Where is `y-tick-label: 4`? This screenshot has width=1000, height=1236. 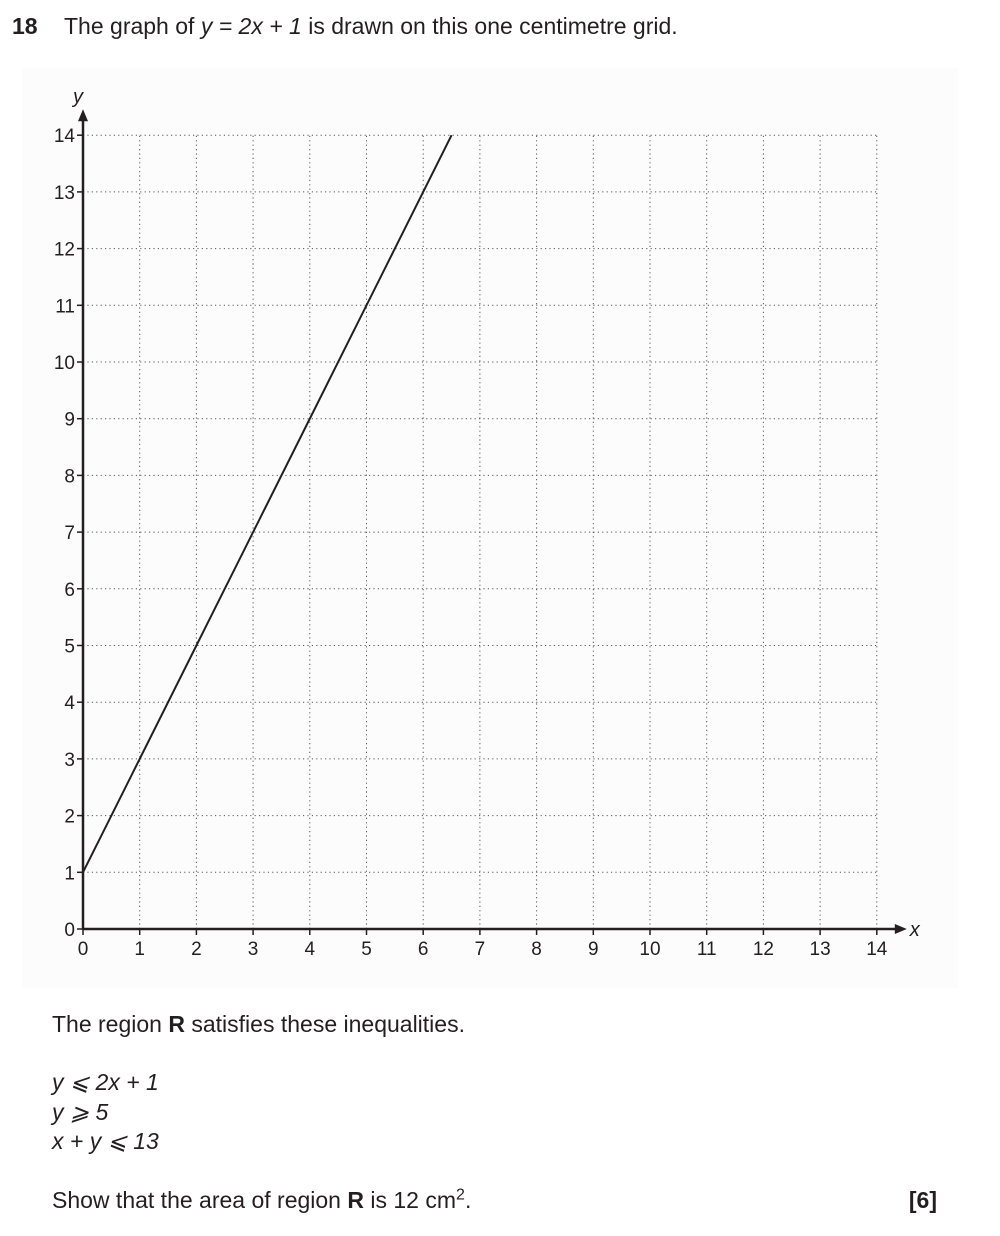
y-tick-label: 4 is located at coordinates (69, 703).